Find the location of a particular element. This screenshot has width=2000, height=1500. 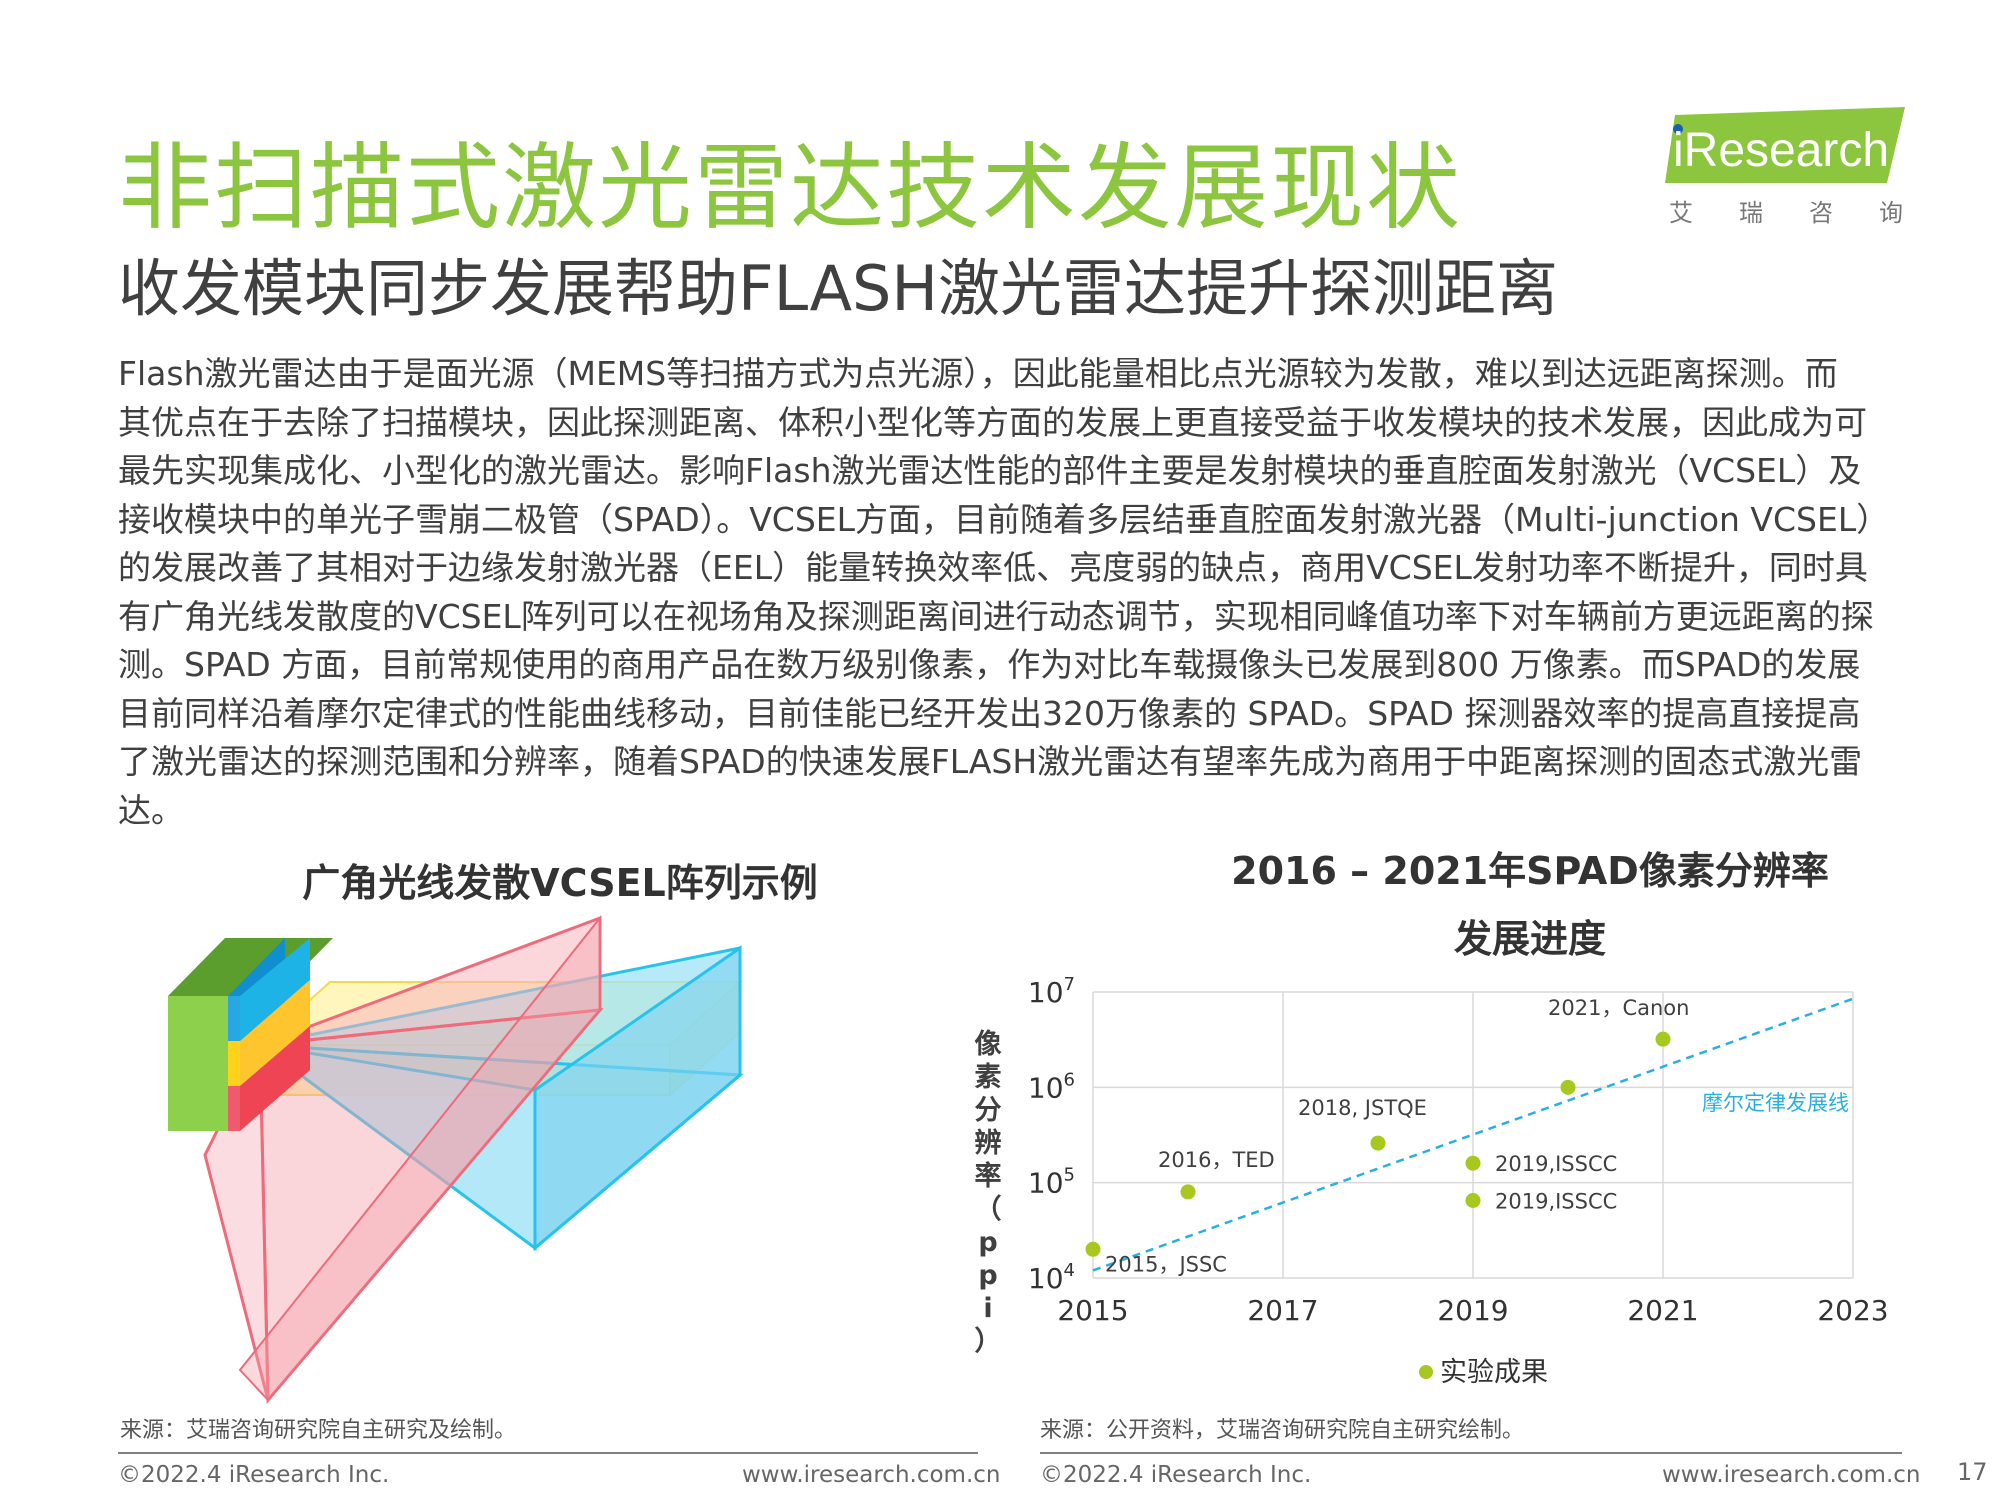

x-tick-label: 2023 is located at coordinates (1852, 1310).